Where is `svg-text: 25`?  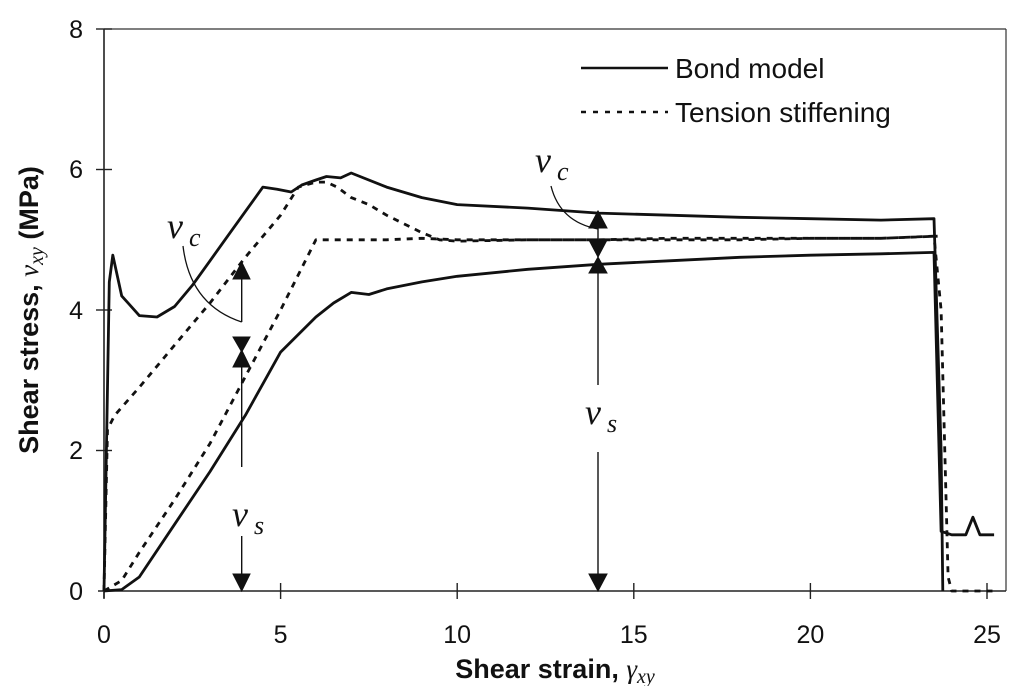
svg-text: 25 is located at coordinates (987, 635).